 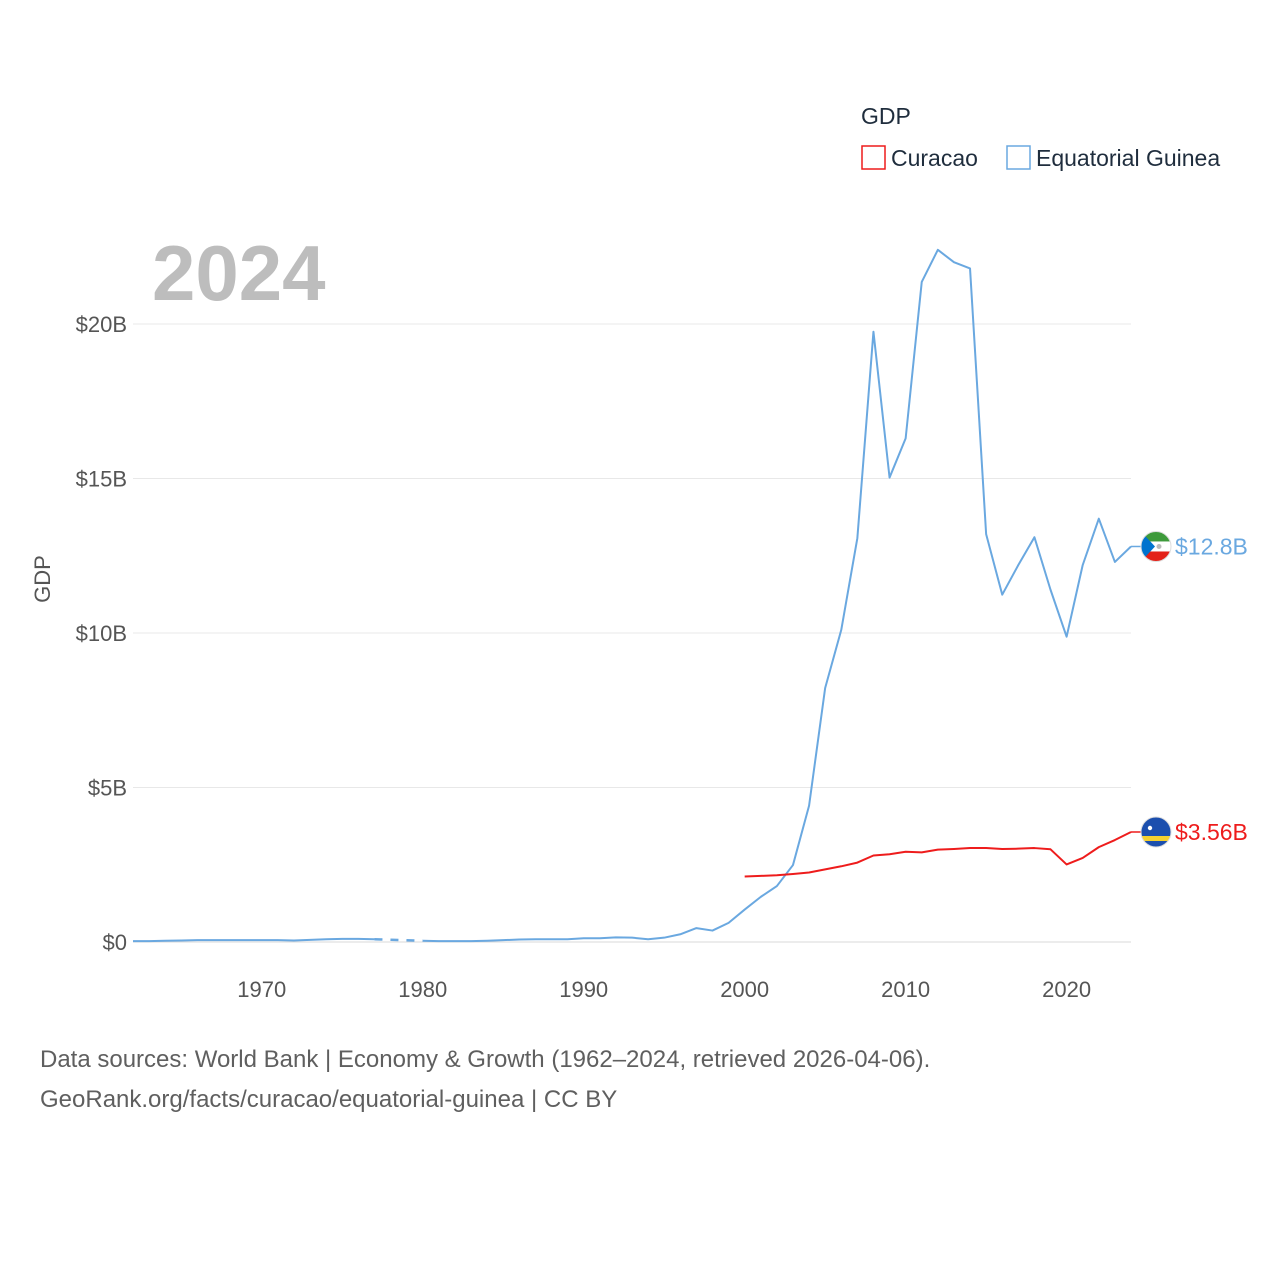 What do you see at coordinates (1189, 689) in the screenshot?
I see `end-markers: $3.56B $12.8B` at bounding box center [1189, 689].